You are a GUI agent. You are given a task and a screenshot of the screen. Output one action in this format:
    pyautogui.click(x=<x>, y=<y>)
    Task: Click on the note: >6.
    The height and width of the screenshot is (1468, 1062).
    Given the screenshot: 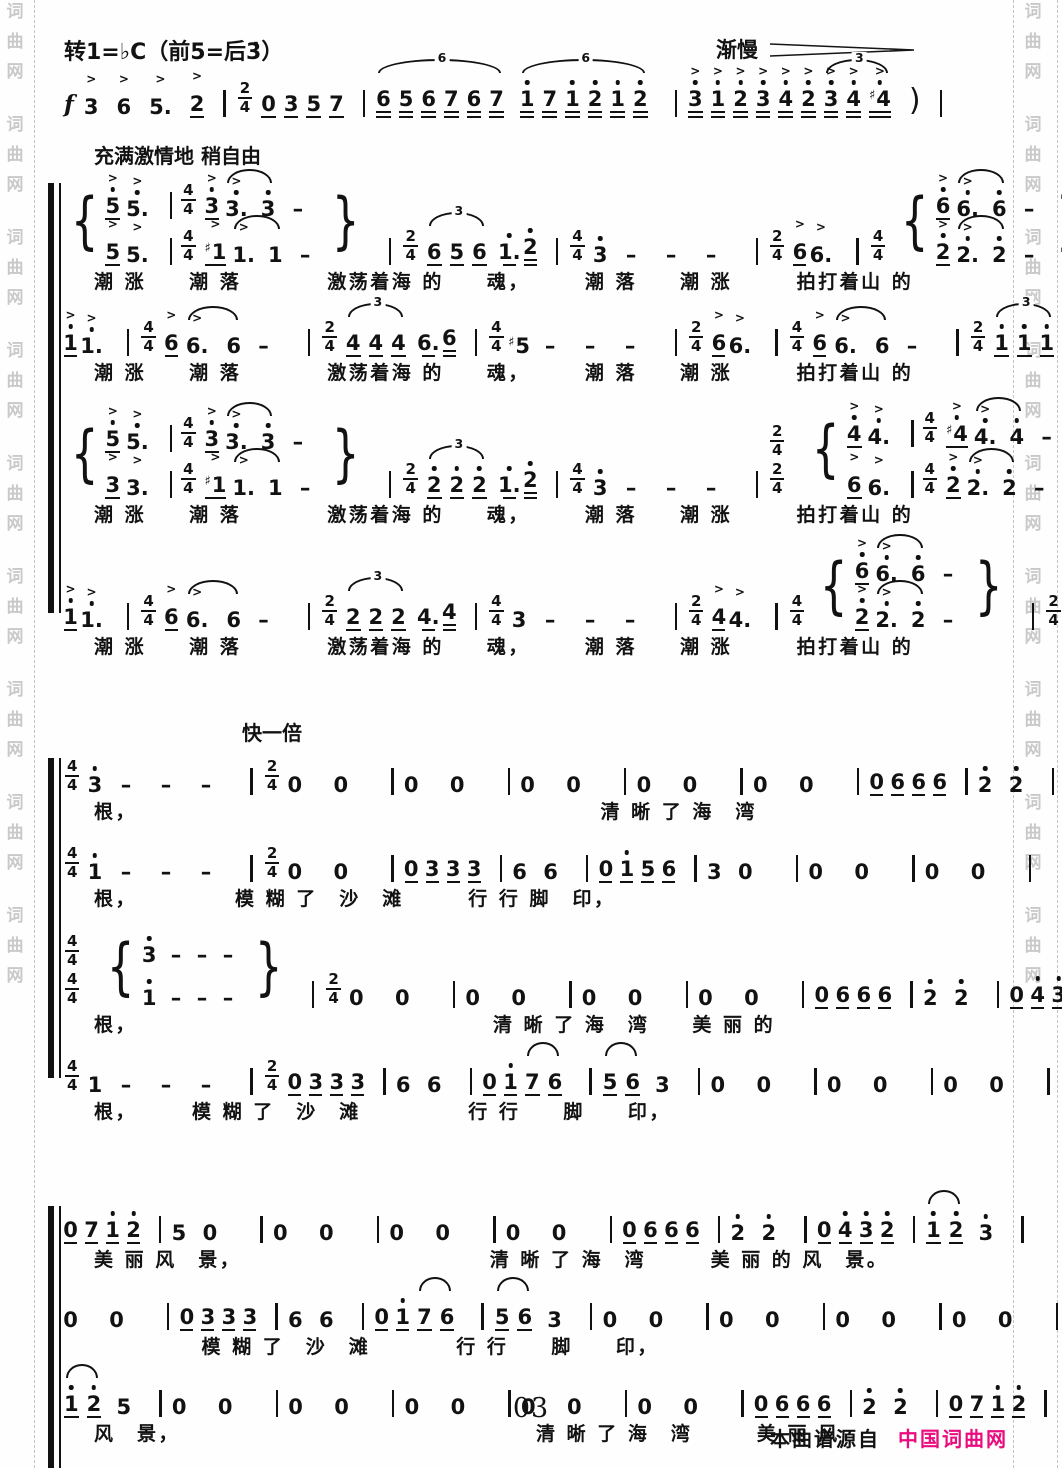 What is the action you would take?
    pyautogui.click(x=886, y=562)
    